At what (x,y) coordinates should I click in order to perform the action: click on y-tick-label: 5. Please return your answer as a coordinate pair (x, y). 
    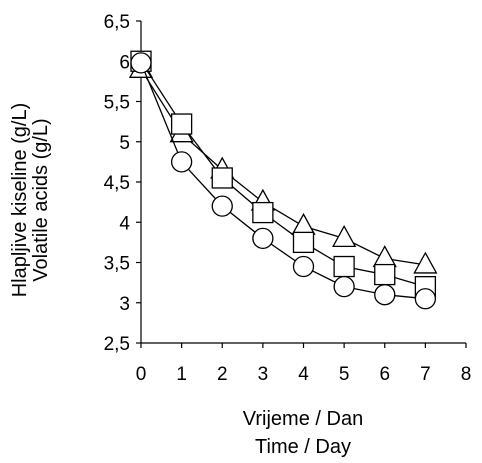
    Looking at the image, I should click on (124, 143).